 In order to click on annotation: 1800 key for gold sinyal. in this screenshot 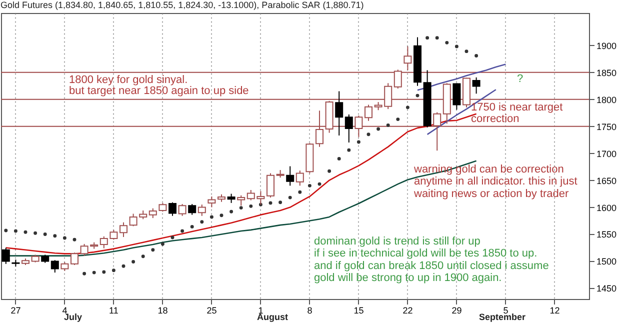, I will do `click(128, 80)`.